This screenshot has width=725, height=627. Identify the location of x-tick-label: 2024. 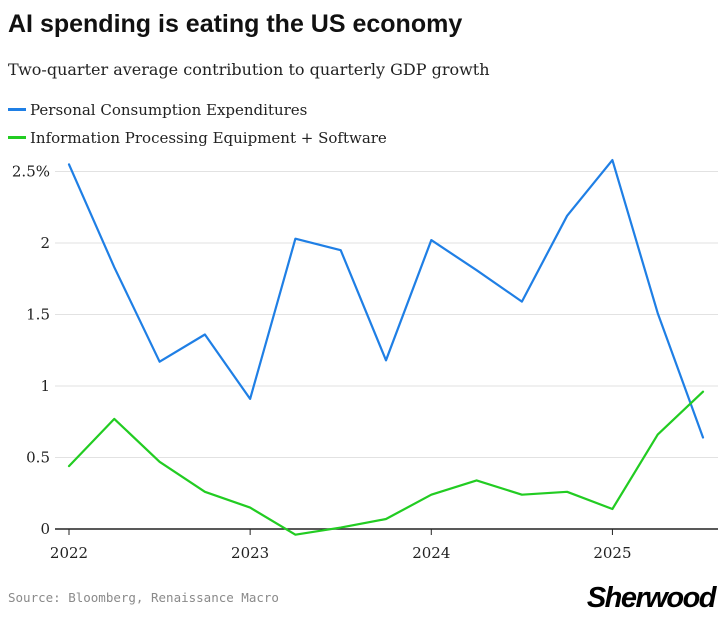
(431, 553).